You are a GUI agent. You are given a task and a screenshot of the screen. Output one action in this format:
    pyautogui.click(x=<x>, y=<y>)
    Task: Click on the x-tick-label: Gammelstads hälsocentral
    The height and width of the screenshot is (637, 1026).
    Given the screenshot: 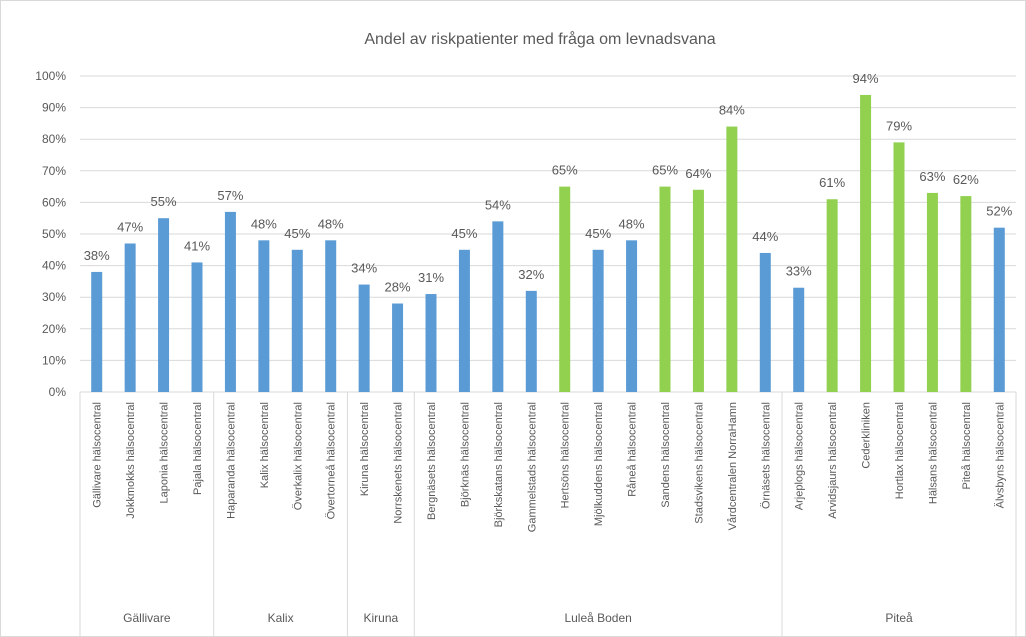 What is the action you would take?
    pyautogui.click(x=532, y=467)
    